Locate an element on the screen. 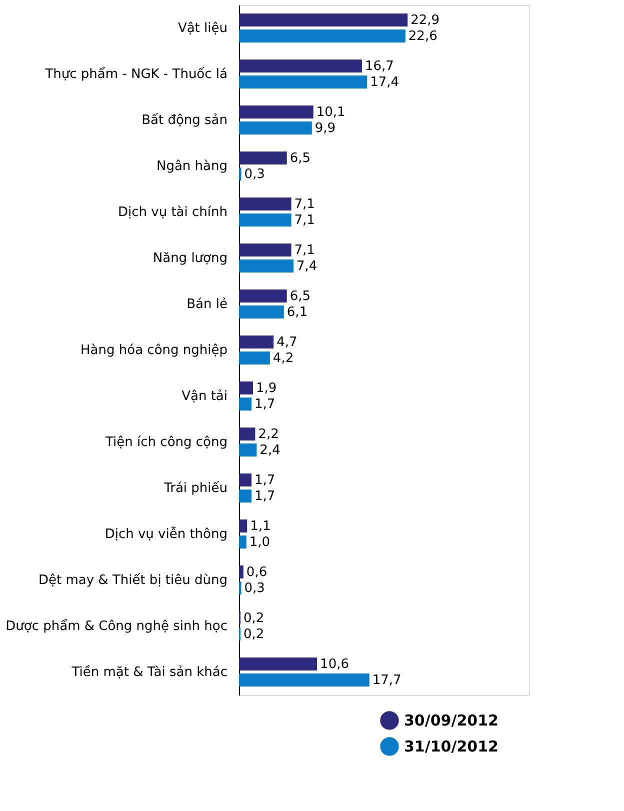  data-label: 6,1 is located at coordinates (297, 312).